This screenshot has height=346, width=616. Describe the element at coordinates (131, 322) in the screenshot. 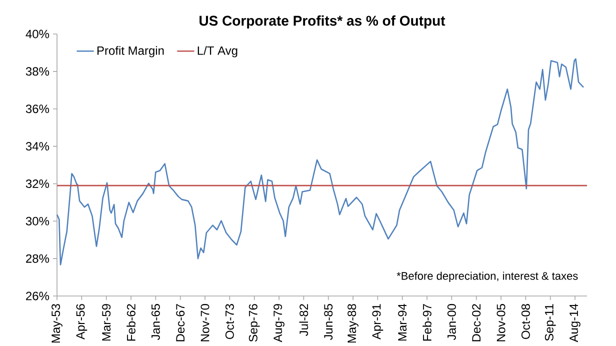

I see `x-tick-label: Feb-62` at that location.